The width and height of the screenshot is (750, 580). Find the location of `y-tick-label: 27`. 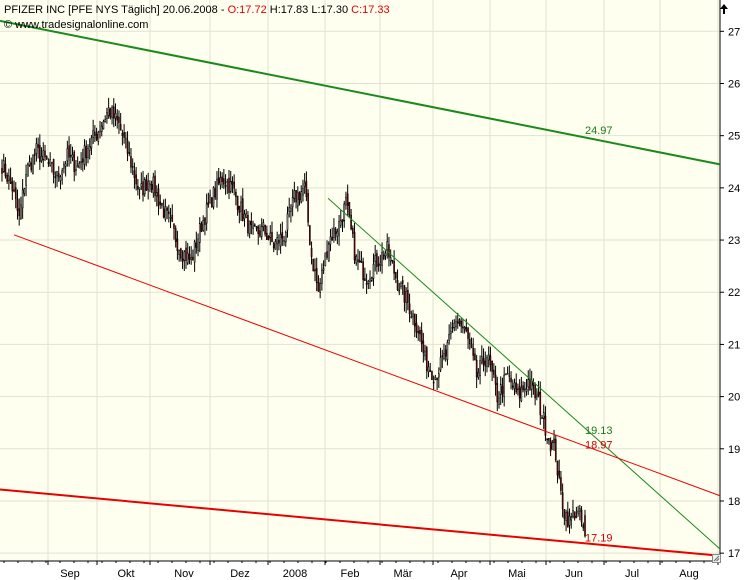

y-tick-label: 27 is located at coordinates (734, 32).